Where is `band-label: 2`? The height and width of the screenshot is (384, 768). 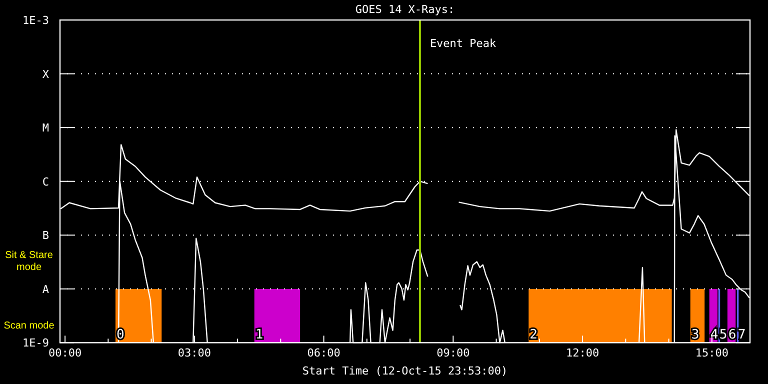
band-label: 2 is located at coordinates (534, 335).